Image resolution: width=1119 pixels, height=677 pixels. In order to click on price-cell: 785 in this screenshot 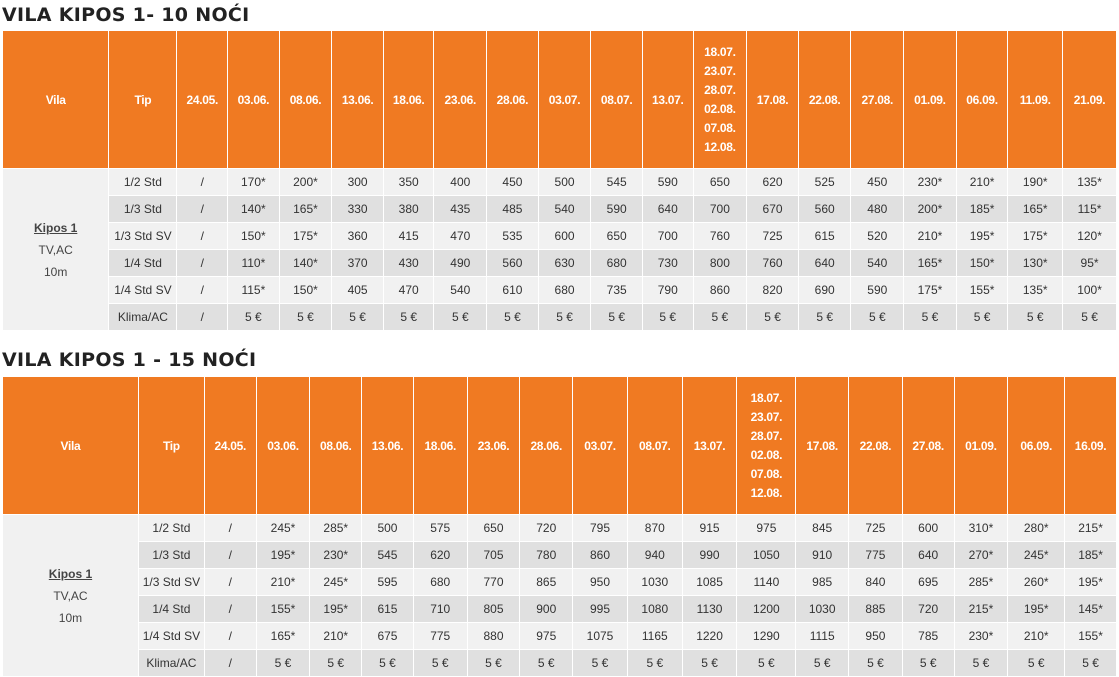, I will do `click(928, 636)`.